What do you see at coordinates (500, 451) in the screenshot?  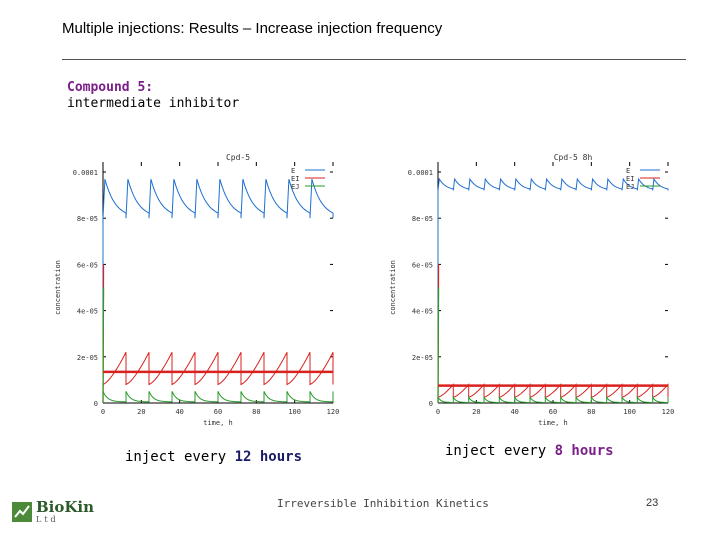 I see `caption-right-prefix: inject every` at bounding box center [500, 451].